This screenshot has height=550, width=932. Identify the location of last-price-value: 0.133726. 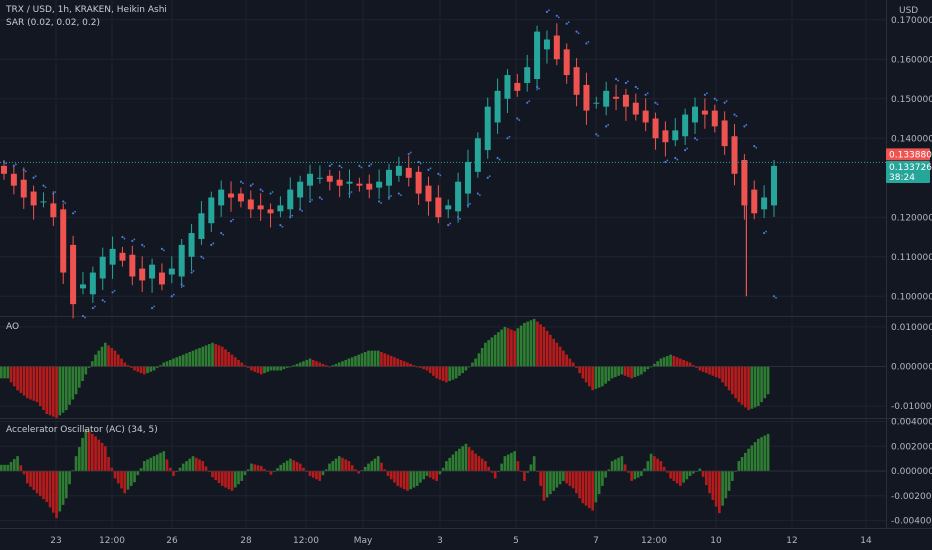
(910, 168).